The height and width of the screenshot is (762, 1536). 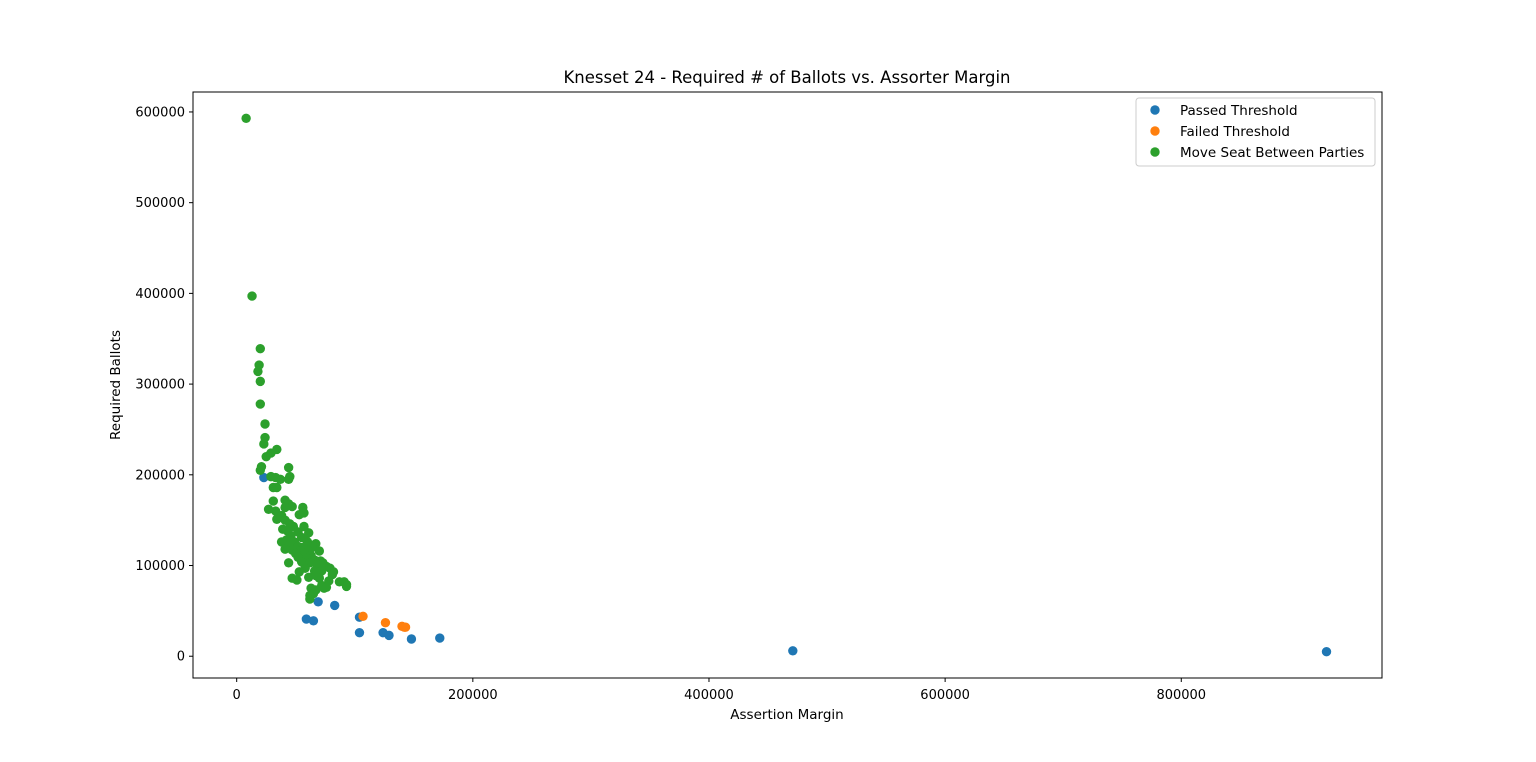 I want to click on y-tick-label: 500000, so click(x=160, y=203).